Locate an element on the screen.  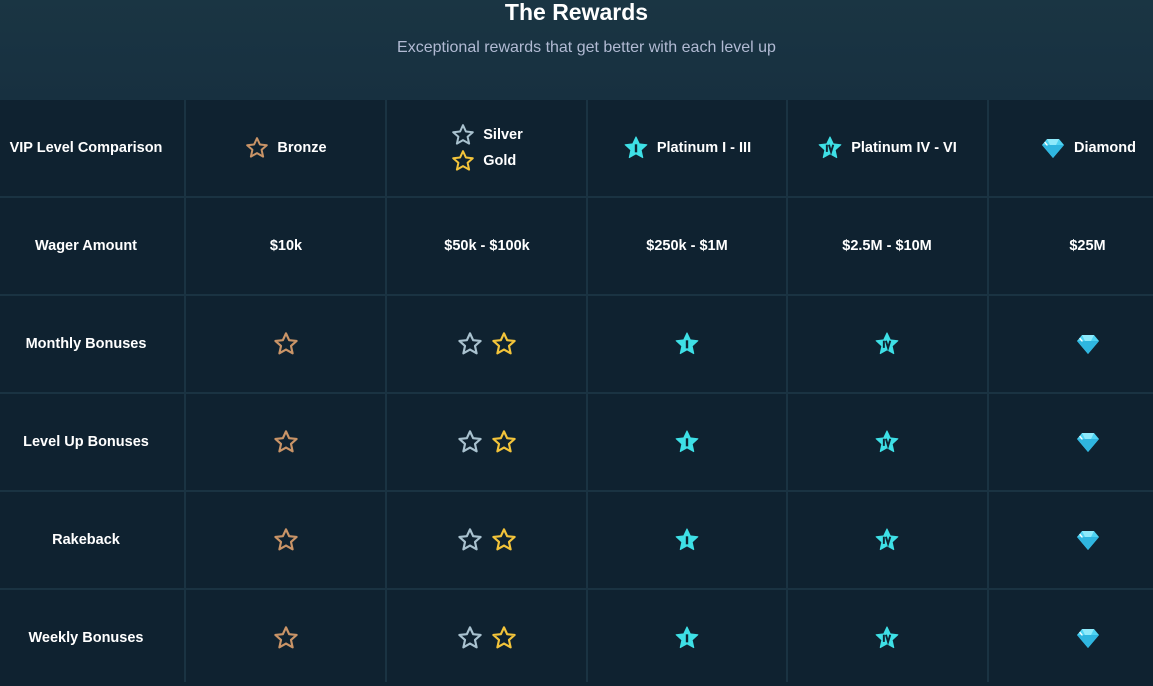
table-header-row: VIP Level Comparison Bronze Silver is located at coordinates (576, 148).